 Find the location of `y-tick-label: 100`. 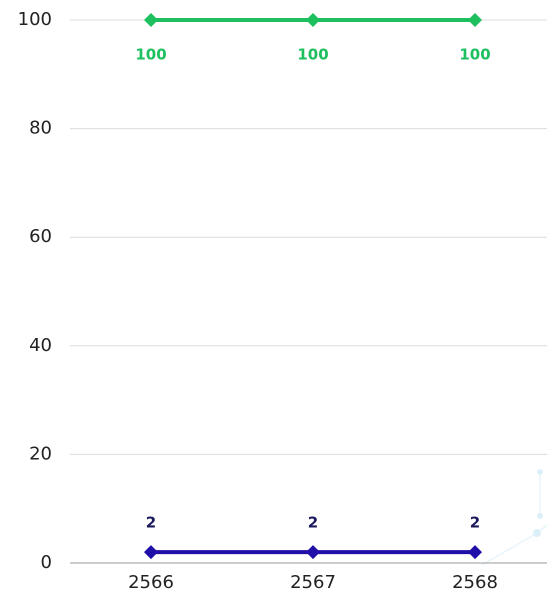

y-tick-label: 100 is located at coordinates (35, 19).